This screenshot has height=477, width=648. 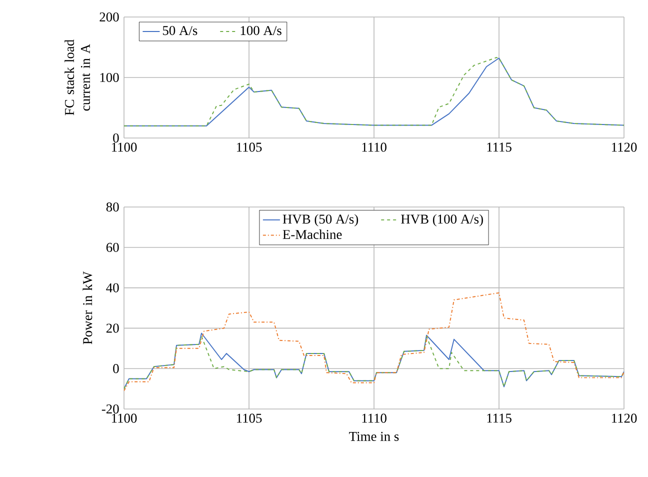 I want to click on y-tick-label: 80, so click(x=112, y=207).